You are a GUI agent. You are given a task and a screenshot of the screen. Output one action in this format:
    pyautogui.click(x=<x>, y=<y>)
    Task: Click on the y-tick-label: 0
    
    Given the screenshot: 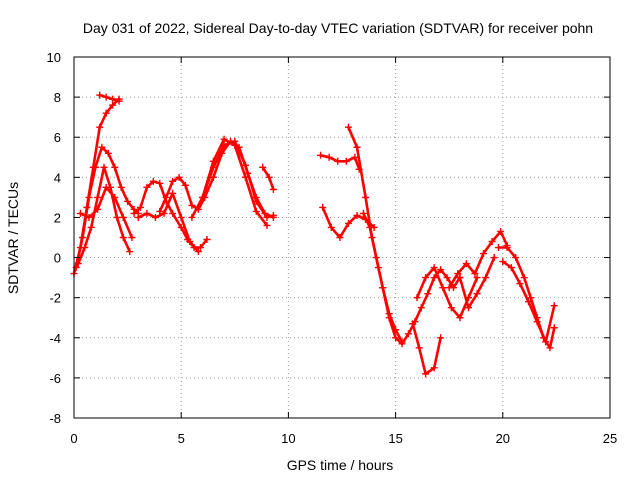 What is the action you would take?
    pyautogui.click(x=57, y=258)
    